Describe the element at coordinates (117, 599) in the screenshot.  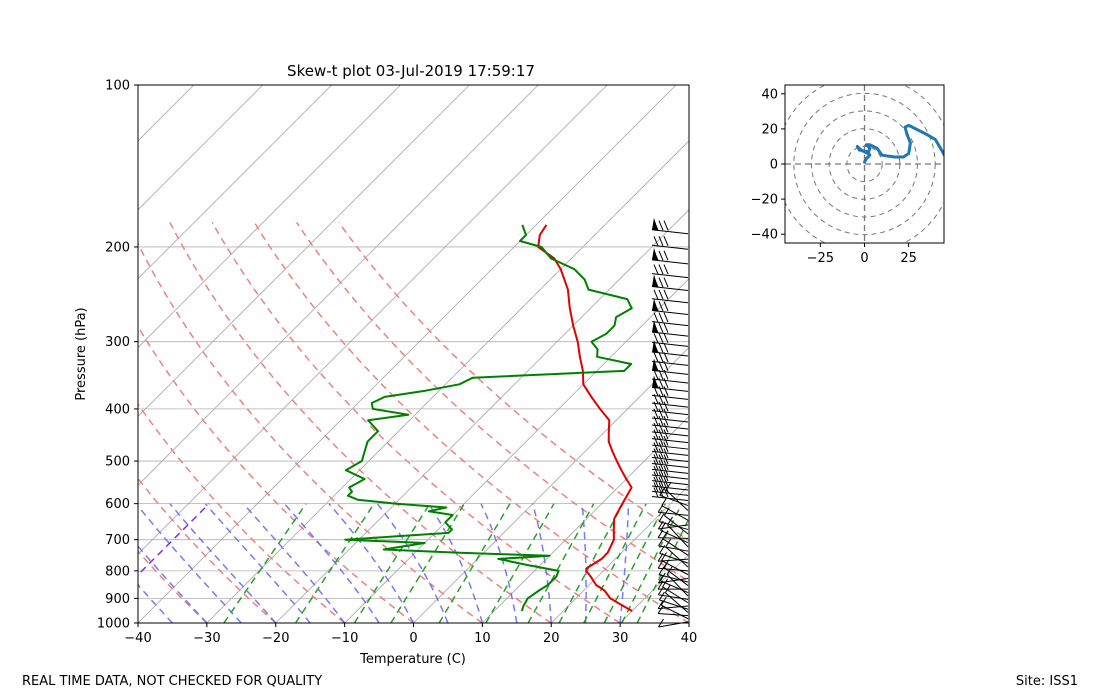
I see `y-tick-label: 900` at that location.